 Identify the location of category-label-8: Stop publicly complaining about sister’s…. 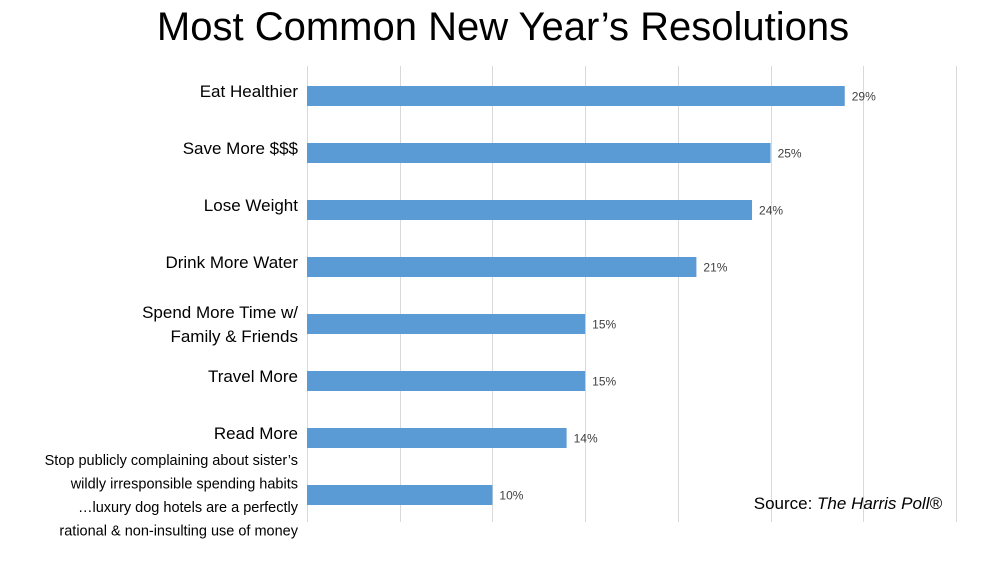
(172, 496).